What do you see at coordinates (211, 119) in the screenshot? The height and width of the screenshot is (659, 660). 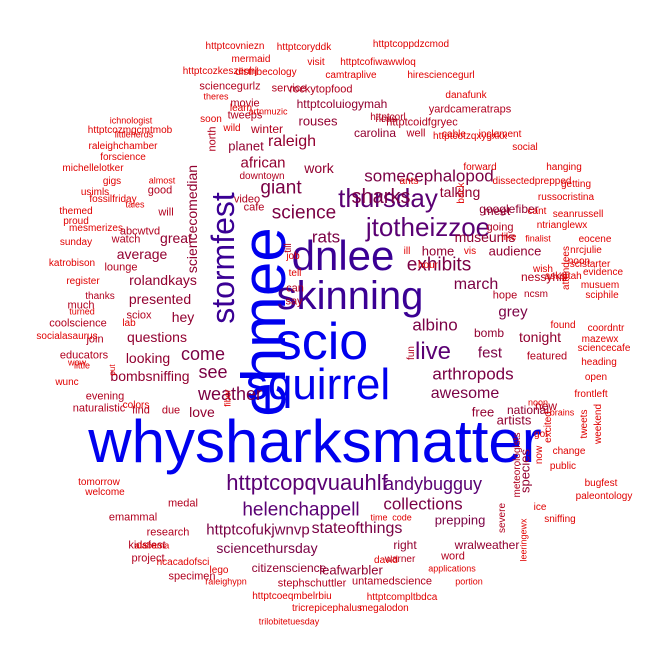 I see `cloud-word: soon` at bounding box center [211, 119].